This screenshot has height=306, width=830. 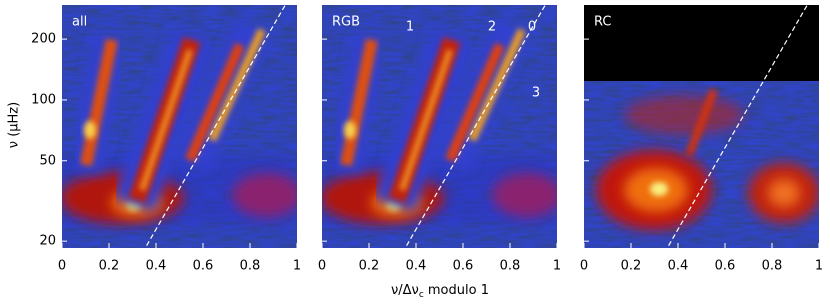 What do you see at coordinates (492, 27) in the screenshot?
I see `mode-label: 2` at bounding box center [492, 27].